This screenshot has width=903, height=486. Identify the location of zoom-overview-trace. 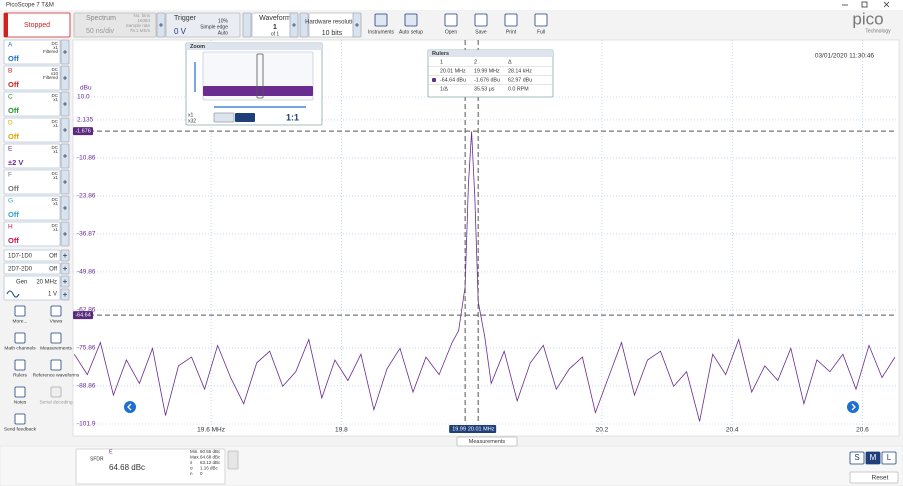
(258, 91).